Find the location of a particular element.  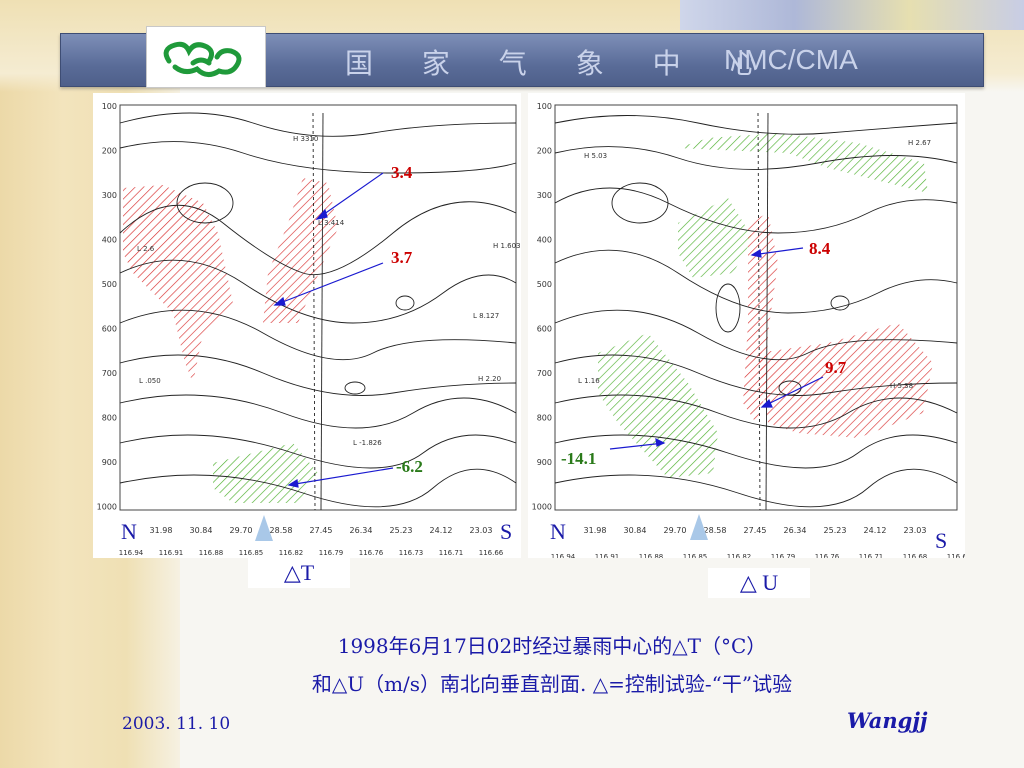

annotation-value: 8.4 is located at coordinates (820, 248).